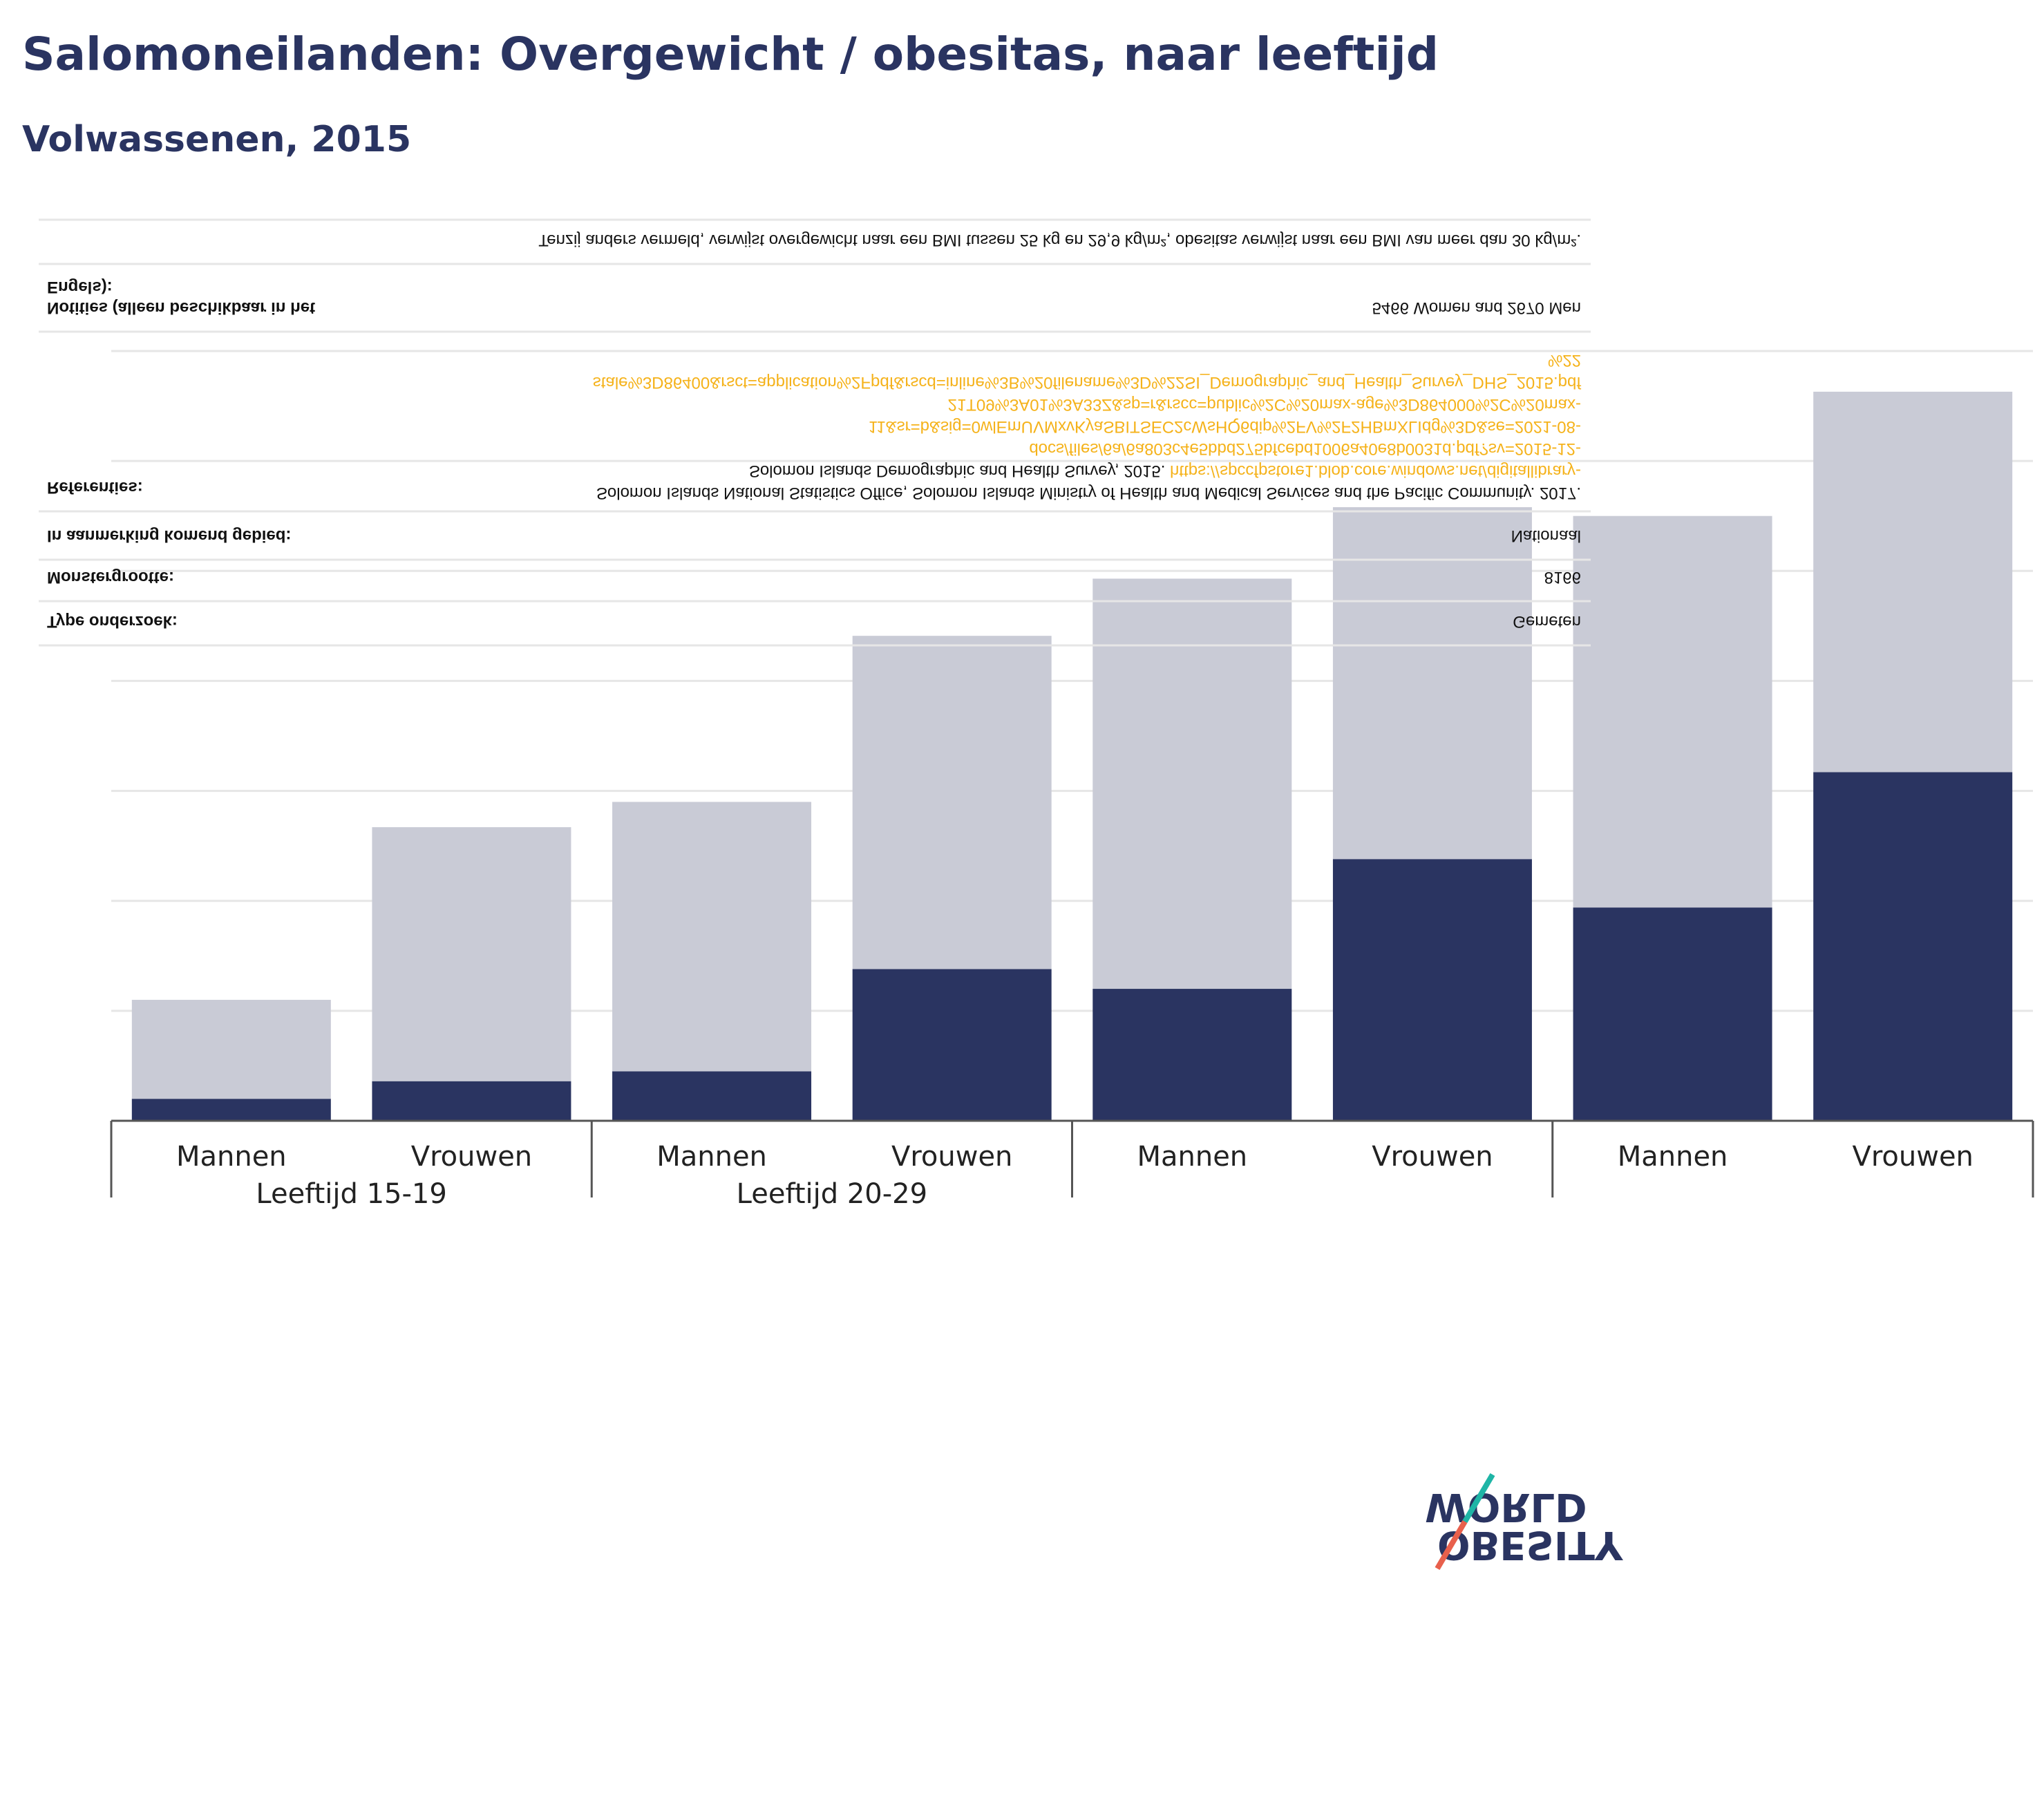 The height and width of the screenshot is (1818, 2044). Describe the element at coordinates (1530, 1545) in the screenshot. I see `logo-text-obesity: OBESITY` at that location.